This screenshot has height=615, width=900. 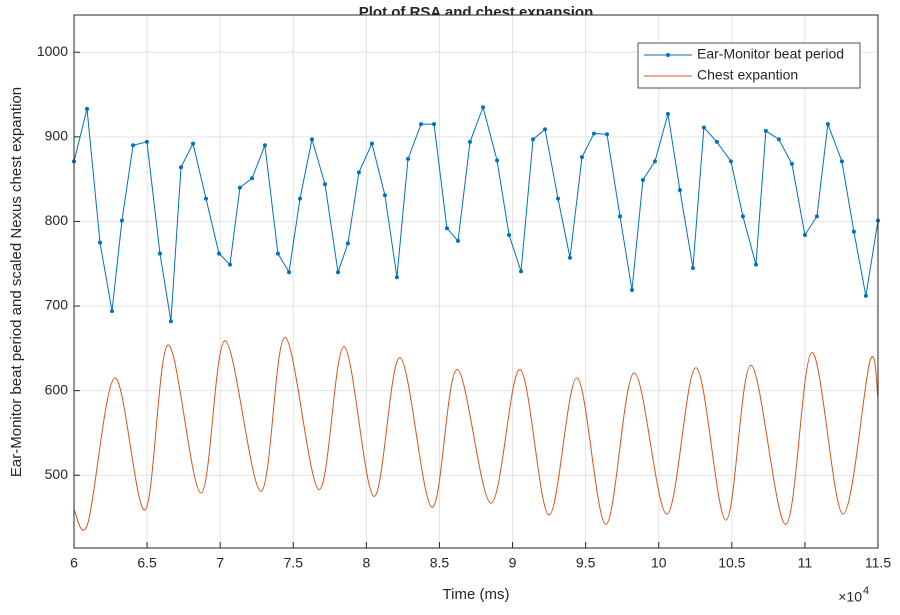 What do you see at coordinates (805, 563) in the screenshot?
I see `x-tick-label: 11` at bounding box center [805, 563].